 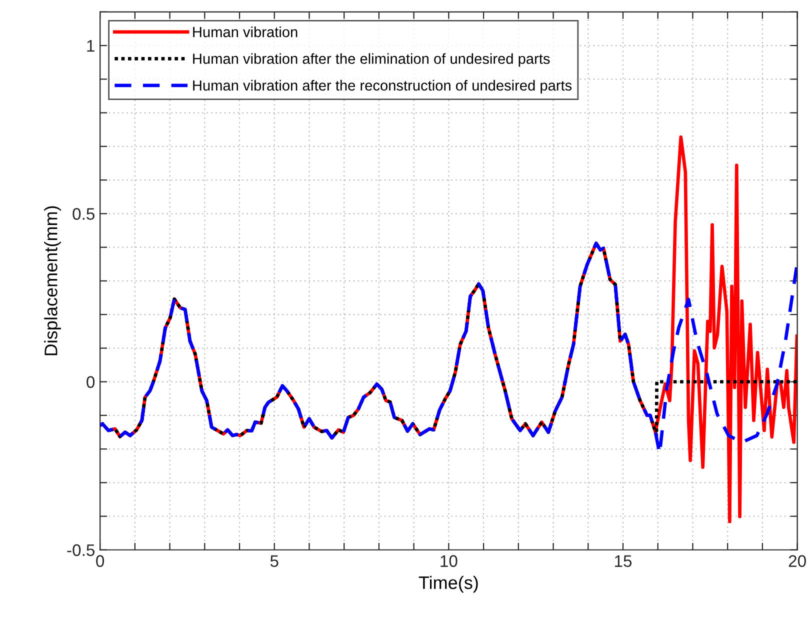 I want to click on x-tick-label: 20, so click(x=797, y=561).